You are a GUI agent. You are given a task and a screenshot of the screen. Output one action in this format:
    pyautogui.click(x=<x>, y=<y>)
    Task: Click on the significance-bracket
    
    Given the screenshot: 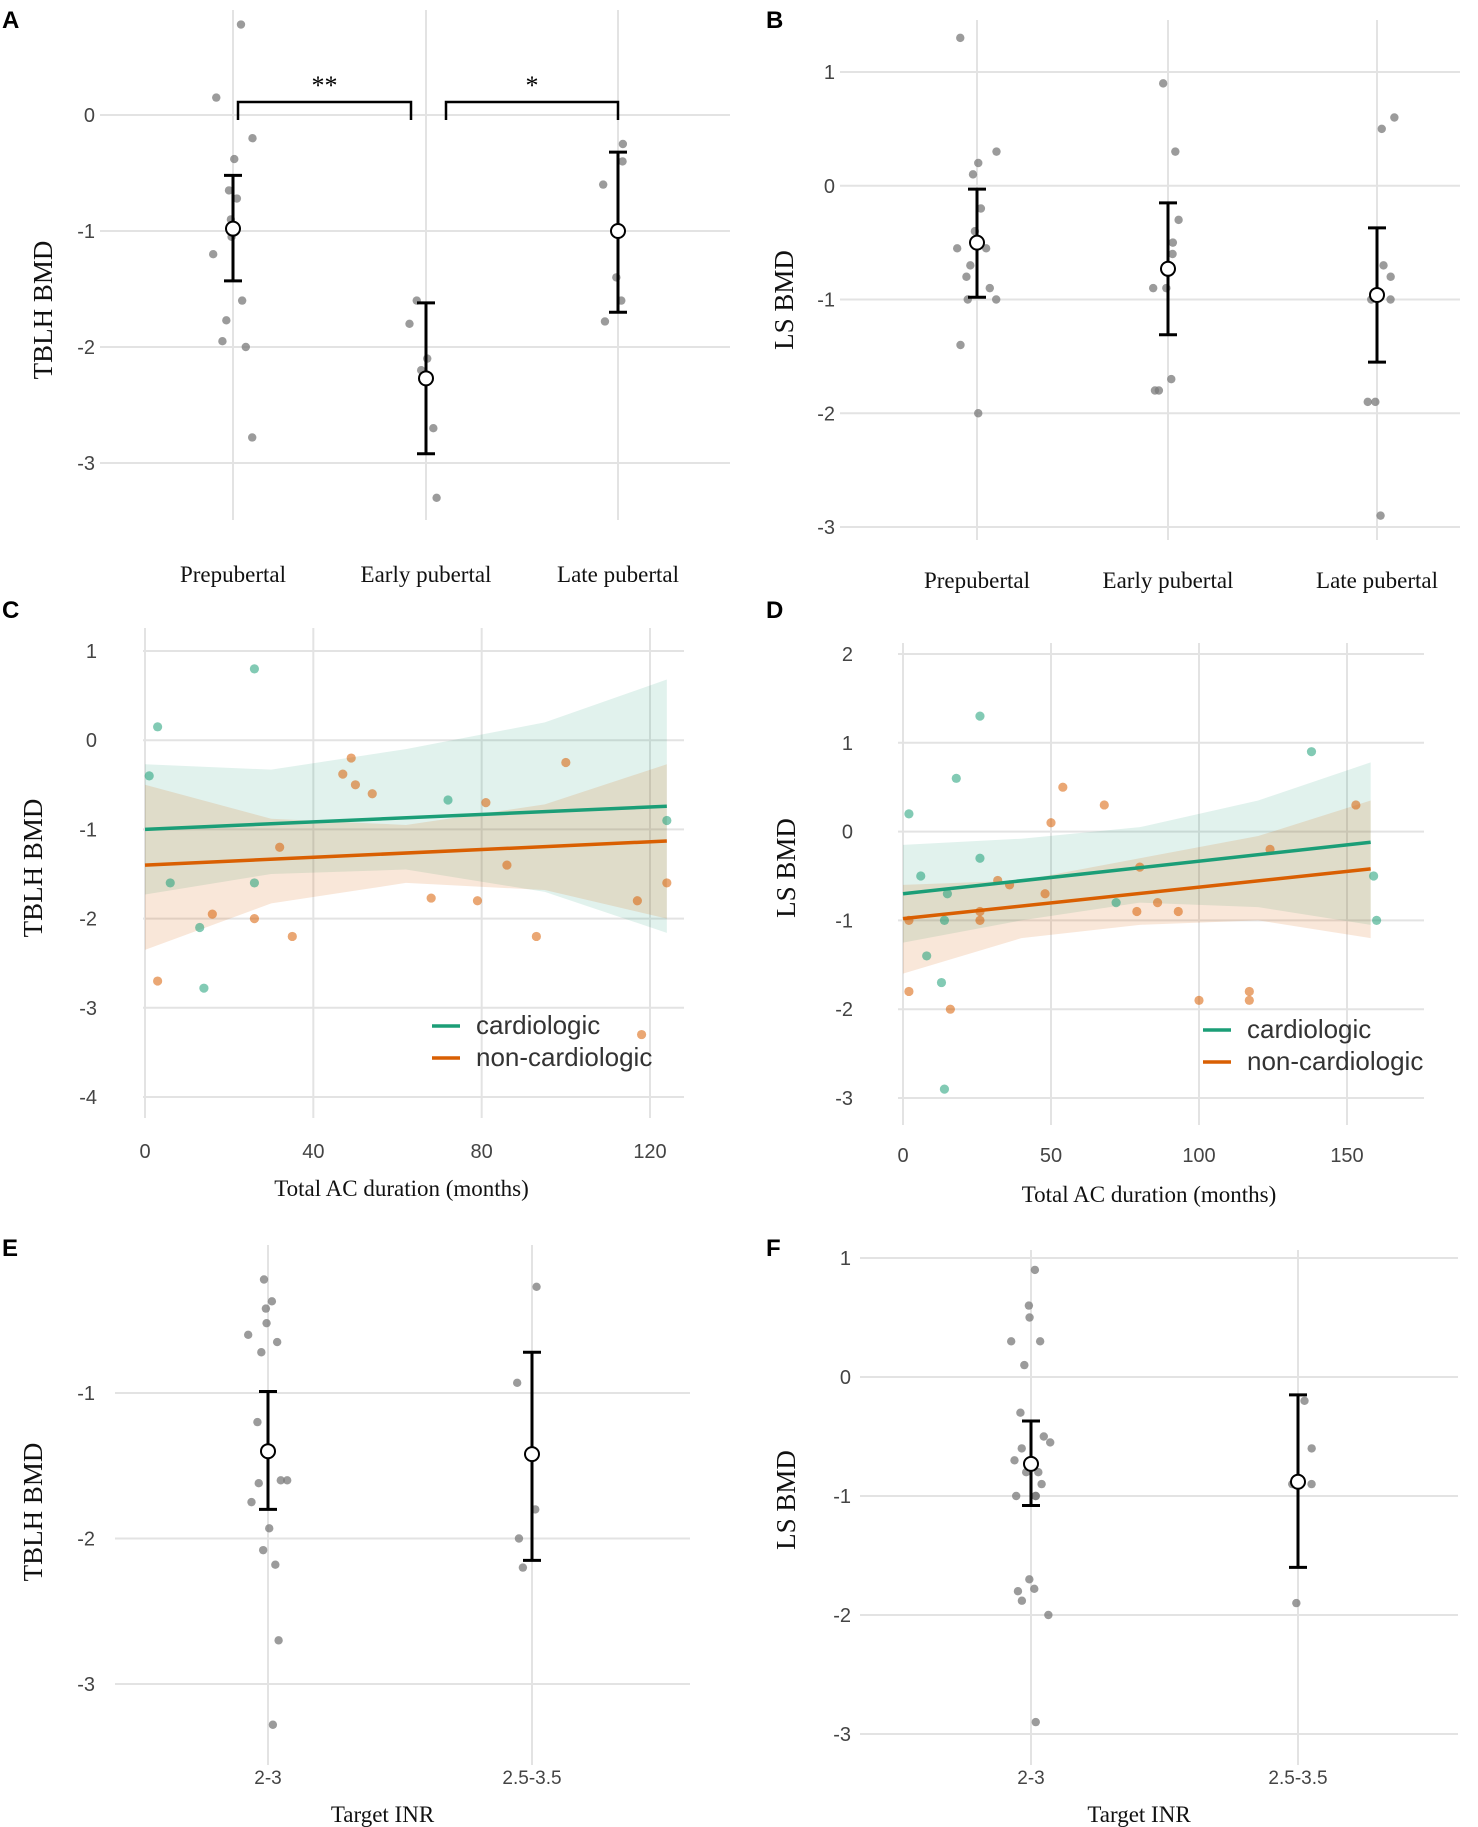 What is the action you would take?
    pyautogui.click(x=324, y=110)
    